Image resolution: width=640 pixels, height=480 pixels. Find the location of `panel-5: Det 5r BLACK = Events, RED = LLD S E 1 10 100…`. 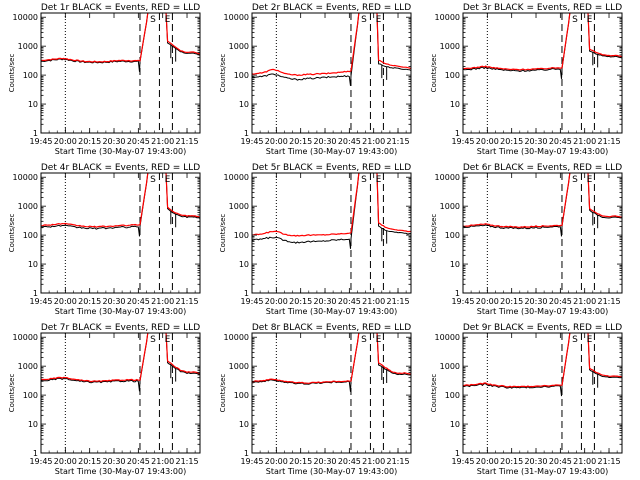

panel-5: Det 5r BLACK = Events, RED = LLD S E 1 10 100… is located at coordinates (315, 239).